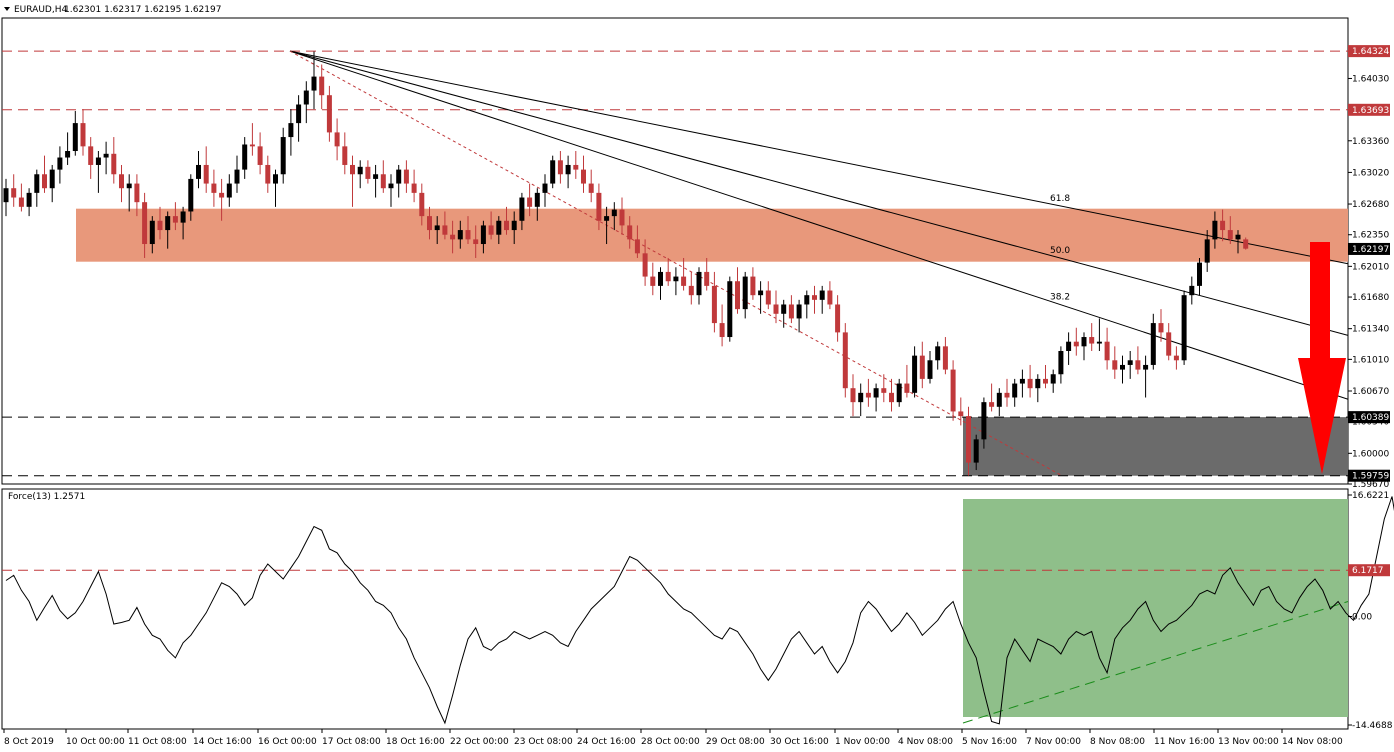 The image size is (1394, 752). What do you see at coordinates (1184, 742) in the screenshot?
I see `time-tick-label: 11 Nov 16:00` at bounding box center [1184, 742].